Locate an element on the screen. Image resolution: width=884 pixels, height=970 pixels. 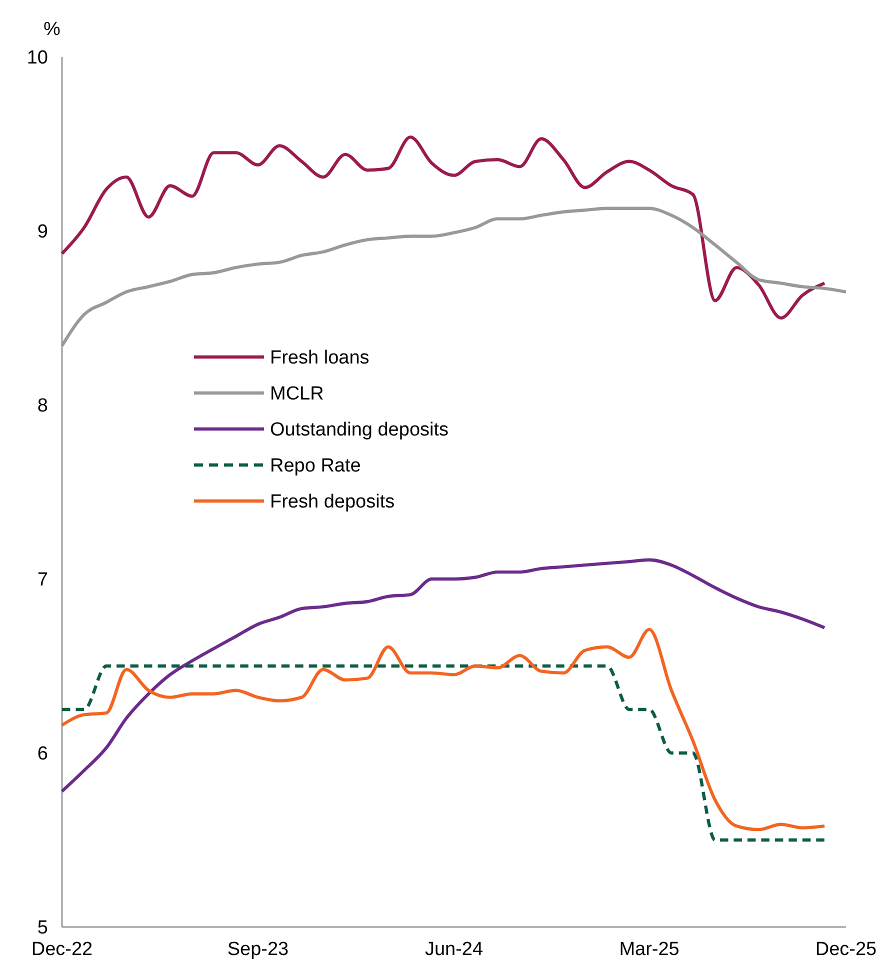
y-axis-title: % is located at coordinates (52, 29).